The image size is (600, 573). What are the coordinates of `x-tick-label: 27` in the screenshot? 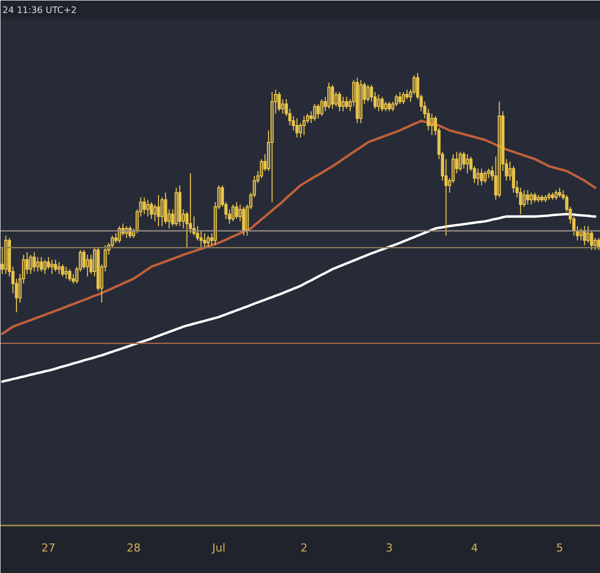 It's located at (48, 548).